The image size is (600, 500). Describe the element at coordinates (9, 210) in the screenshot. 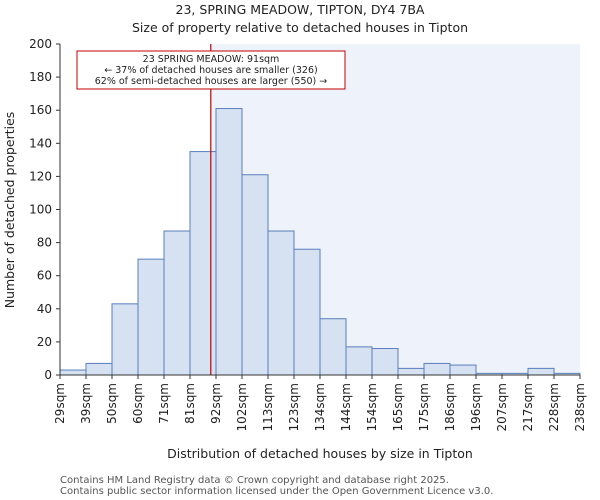

I see `y-axis-label: Number of detached properties` at that location.